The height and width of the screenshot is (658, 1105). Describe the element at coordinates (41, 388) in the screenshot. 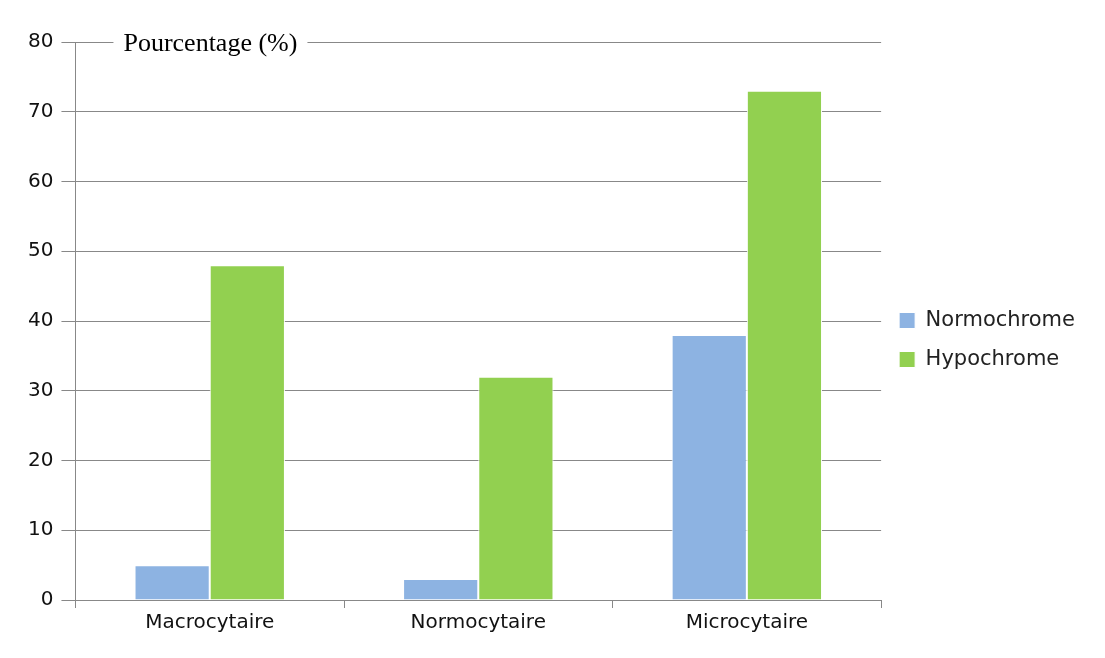

I see `y-tick-label: 30` at that location.